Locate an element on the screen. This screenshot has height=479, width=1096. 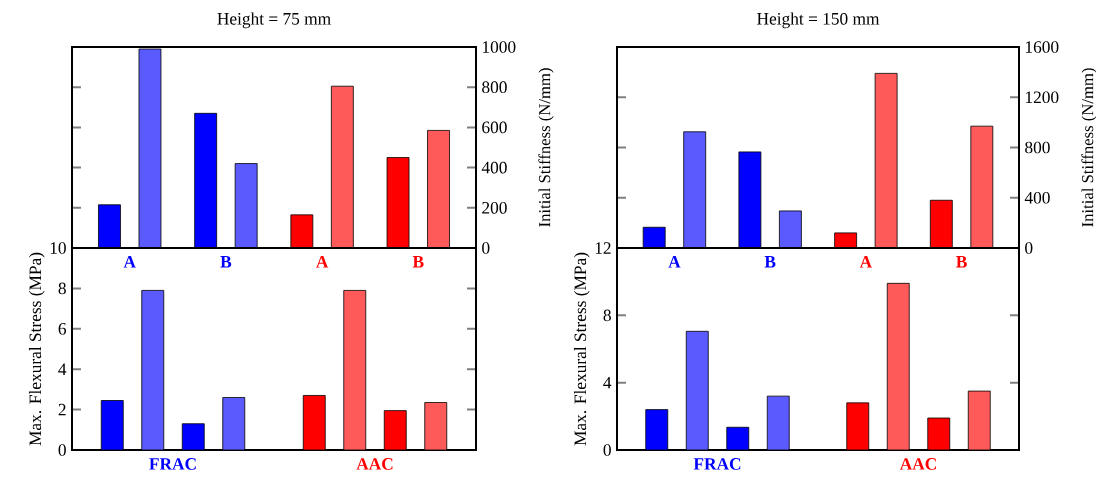
chart-title: Height = 75 mm is located at coordinates (274, 20).